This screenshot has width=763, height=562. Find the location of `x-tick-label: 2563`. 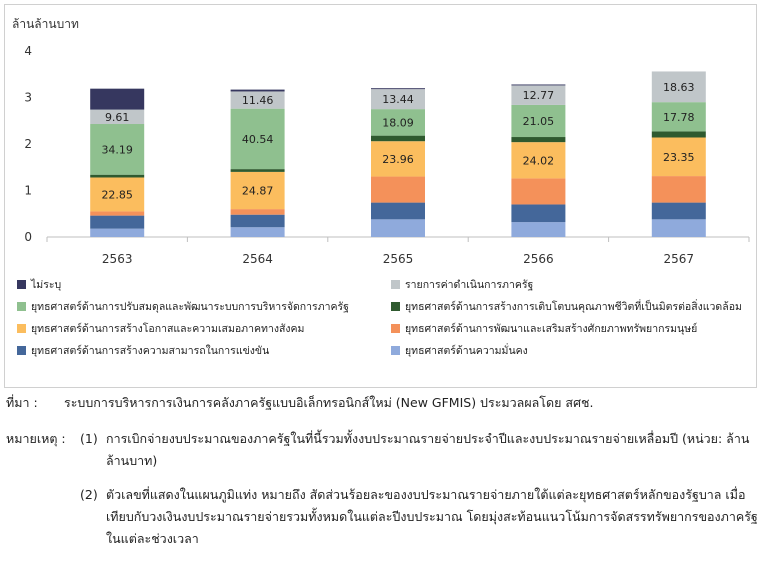

x-tick-label: 2563 is located at coordinates (117, 259).